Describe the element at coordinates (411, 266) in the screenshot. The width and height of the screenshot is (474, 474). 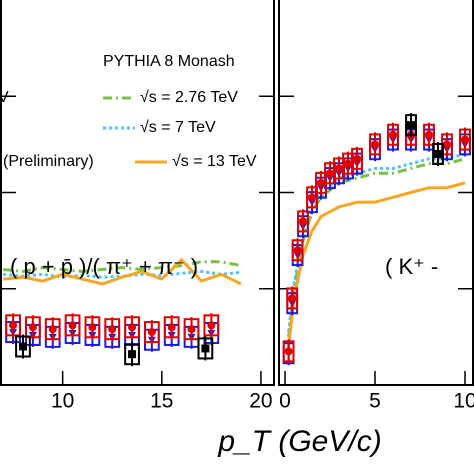
I see `ratio-label: ( K⁺ -` at that location.